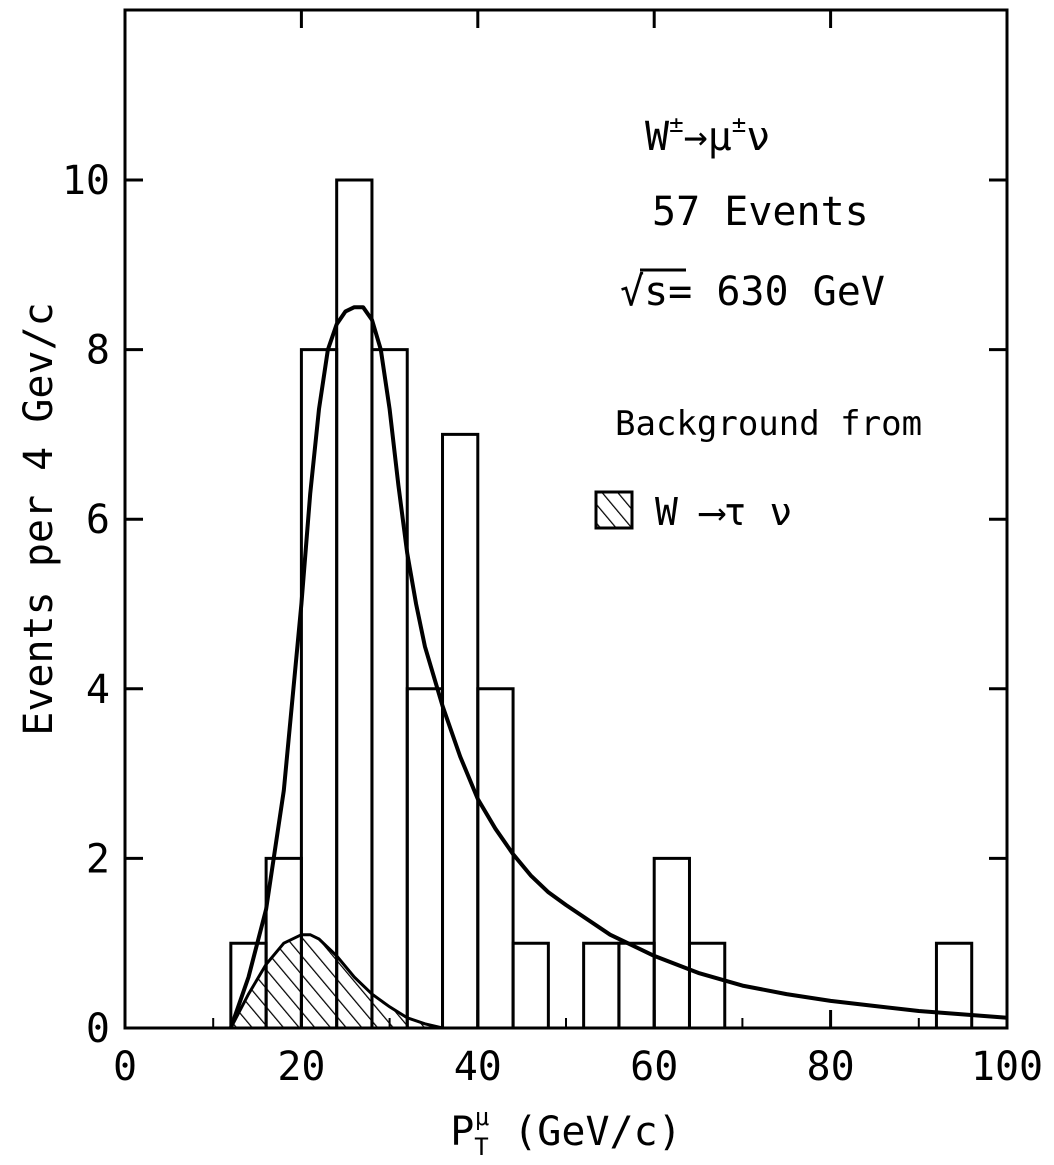  Describe the element at coordinates (39, 518) in the screenshot. I see `y-axis-label: Events per 4 Gev/c` at that location.